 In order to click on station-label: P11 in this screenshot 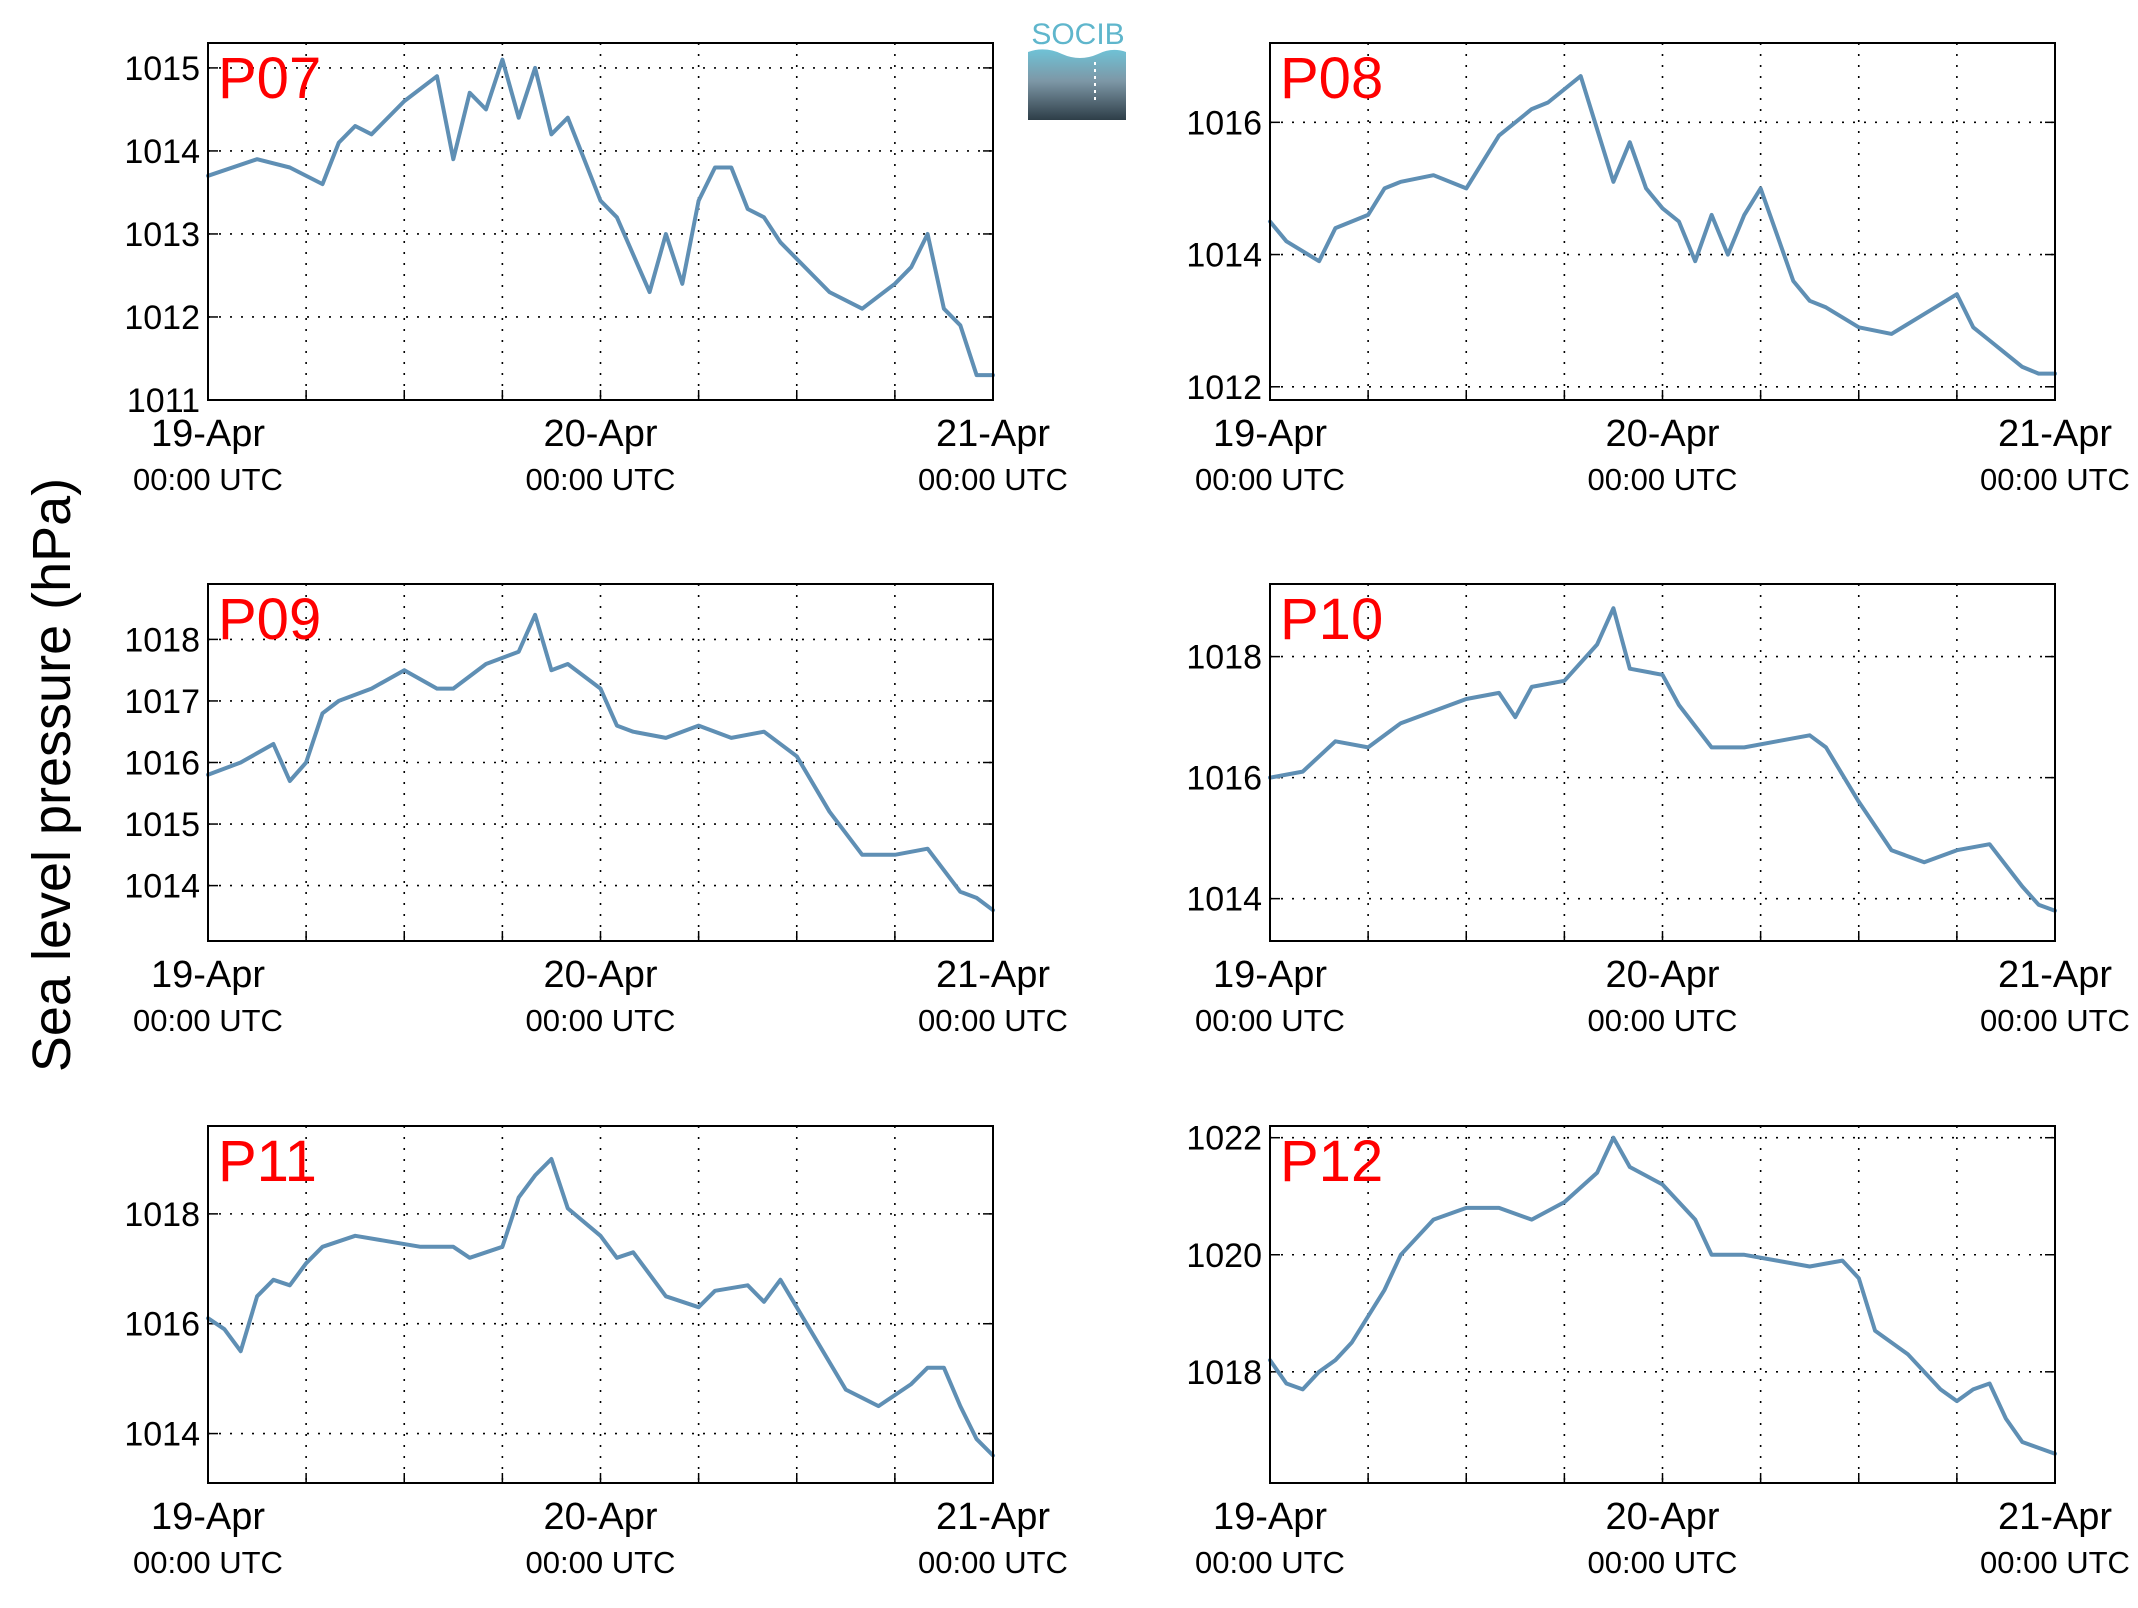, I will do `click(267, 1161)`.